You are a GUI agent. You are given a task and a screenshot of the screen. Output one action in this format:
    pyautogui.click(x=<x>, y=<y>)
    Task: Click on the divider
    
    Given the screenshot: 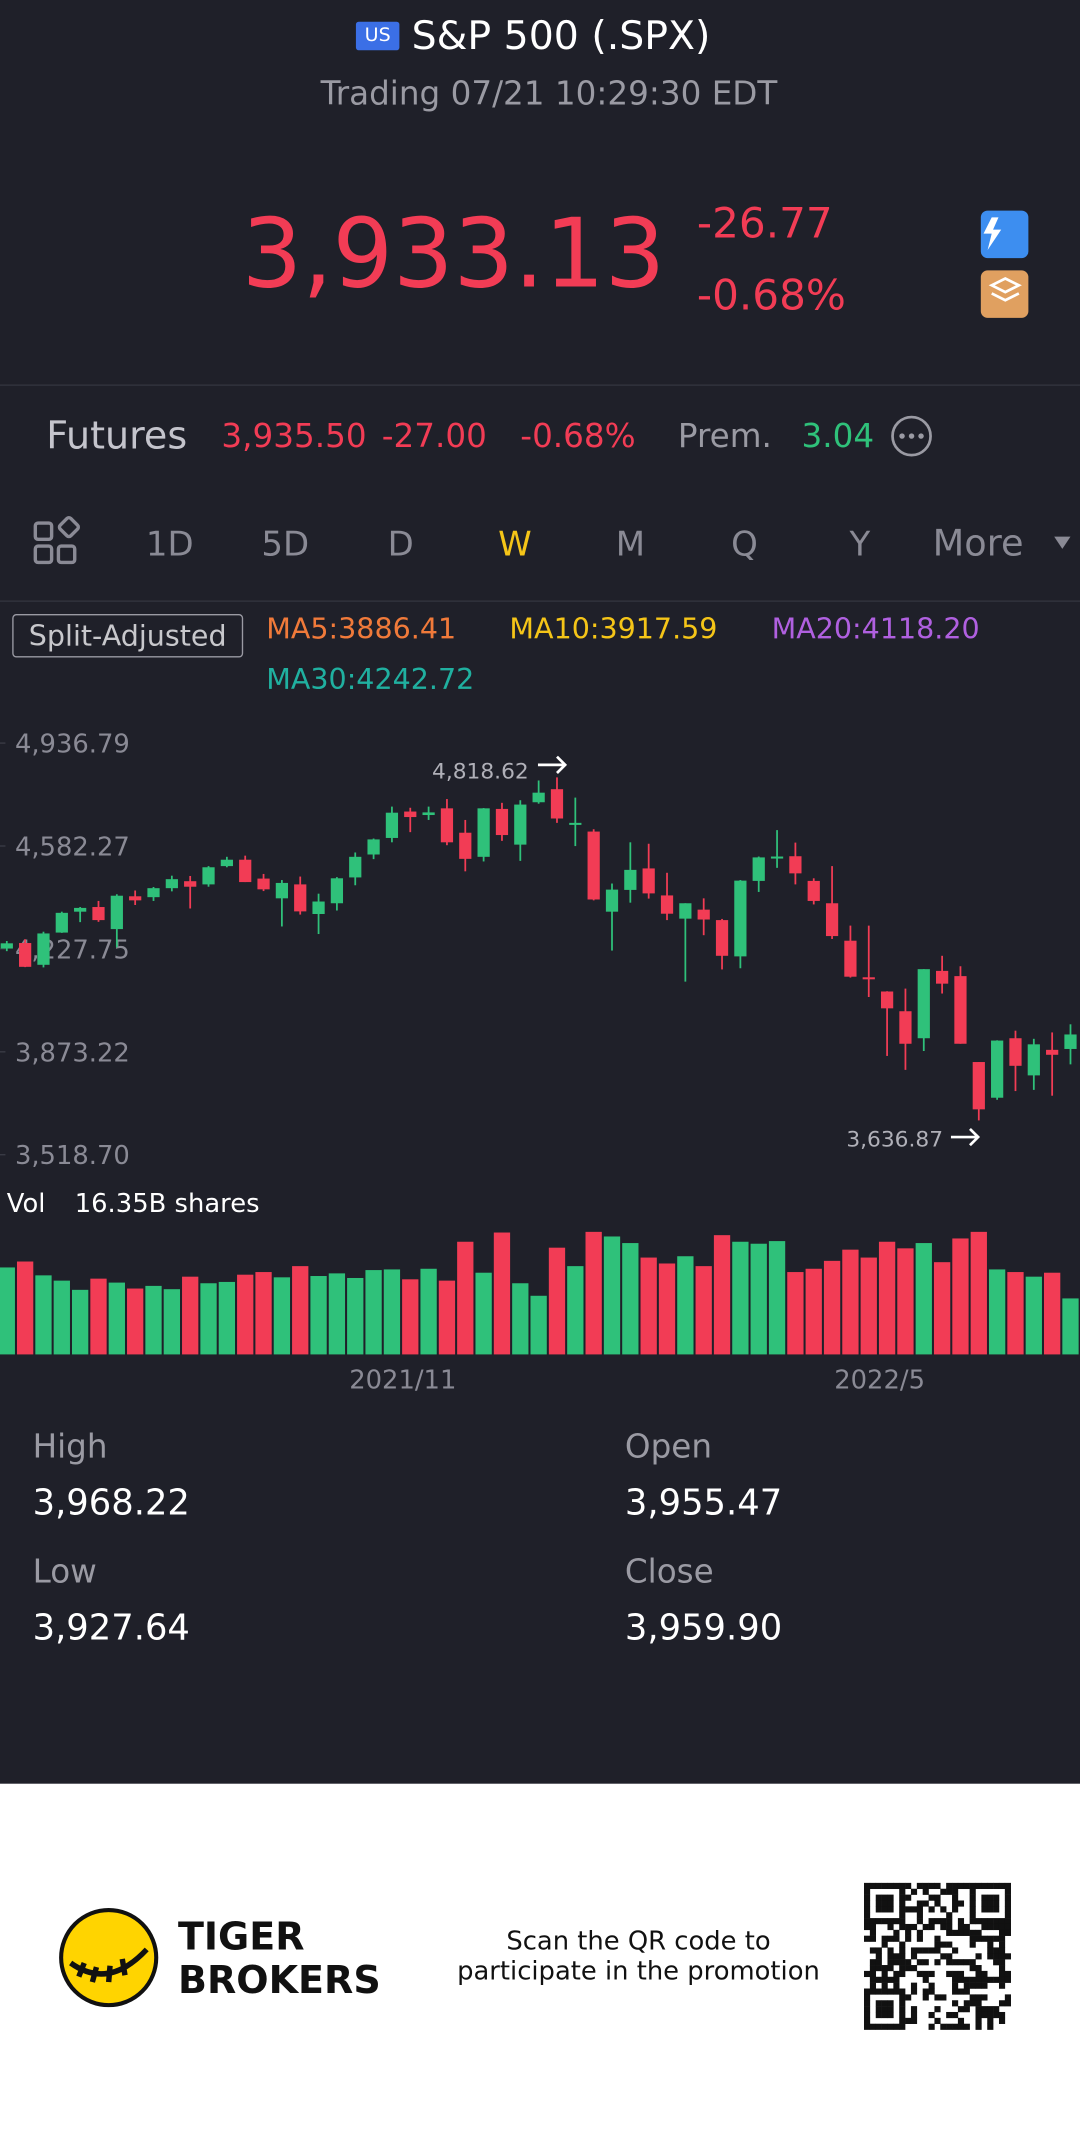 What is the action you would take?
    pyautogui.click(x=540, y=601)
    